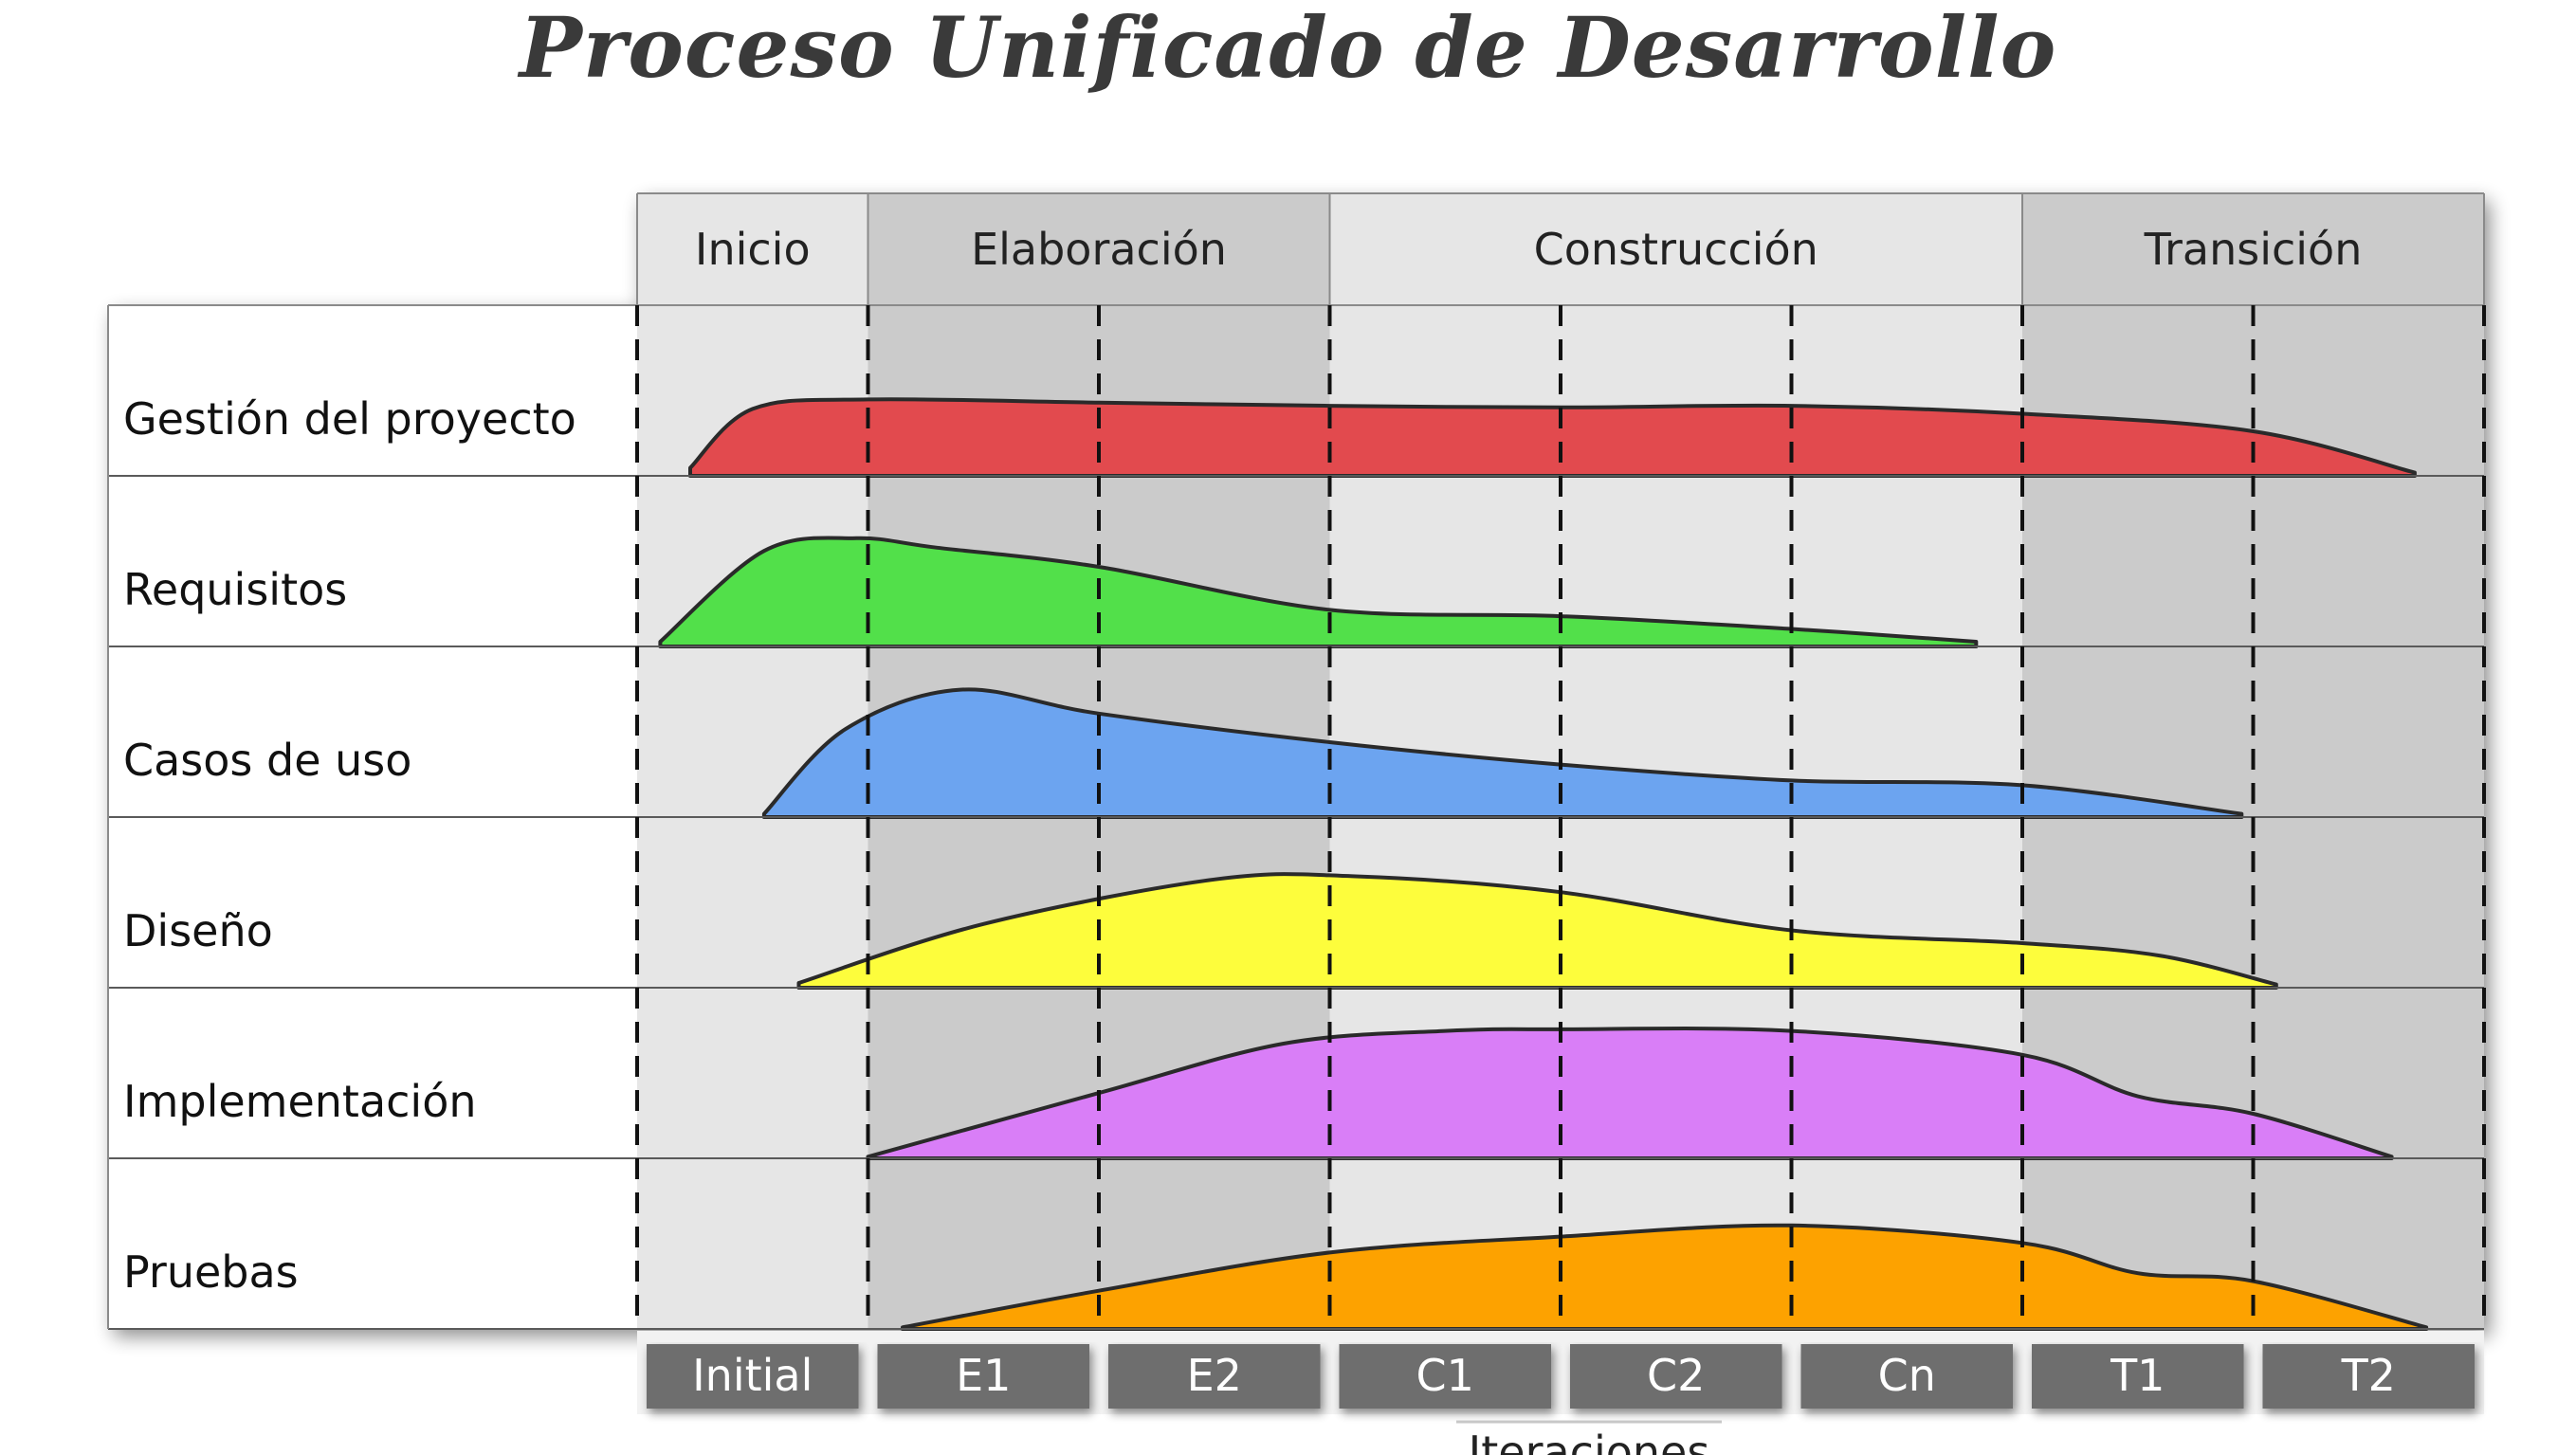 The image size is (2576, 1455). I want to click on iteration-label: T1, so click(2137, 1375).